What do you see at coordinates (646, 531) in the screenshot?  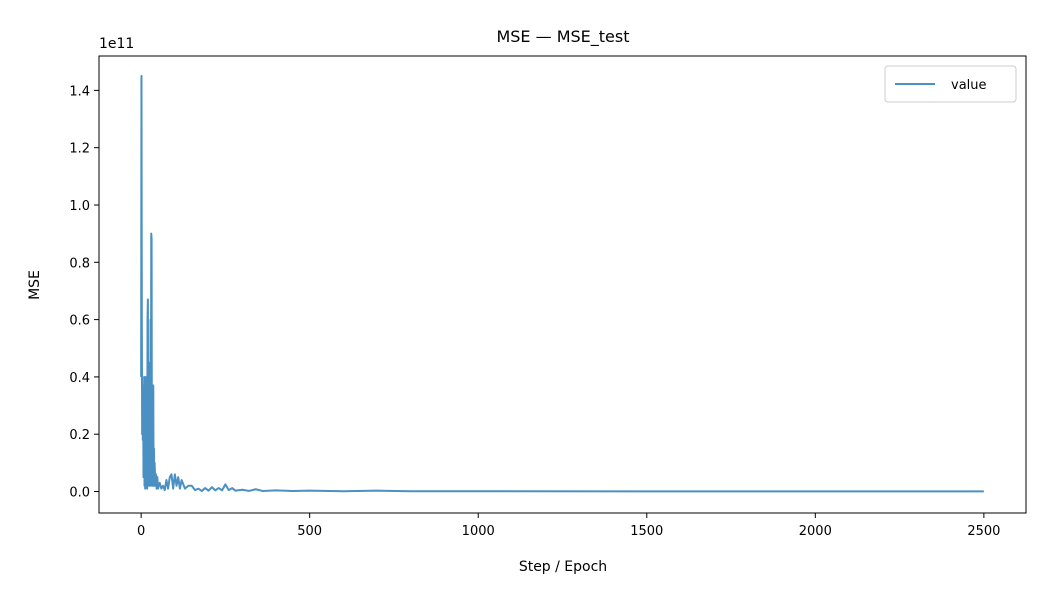 I see `x-tick-label: 1500` at bounding box center [646, 531].